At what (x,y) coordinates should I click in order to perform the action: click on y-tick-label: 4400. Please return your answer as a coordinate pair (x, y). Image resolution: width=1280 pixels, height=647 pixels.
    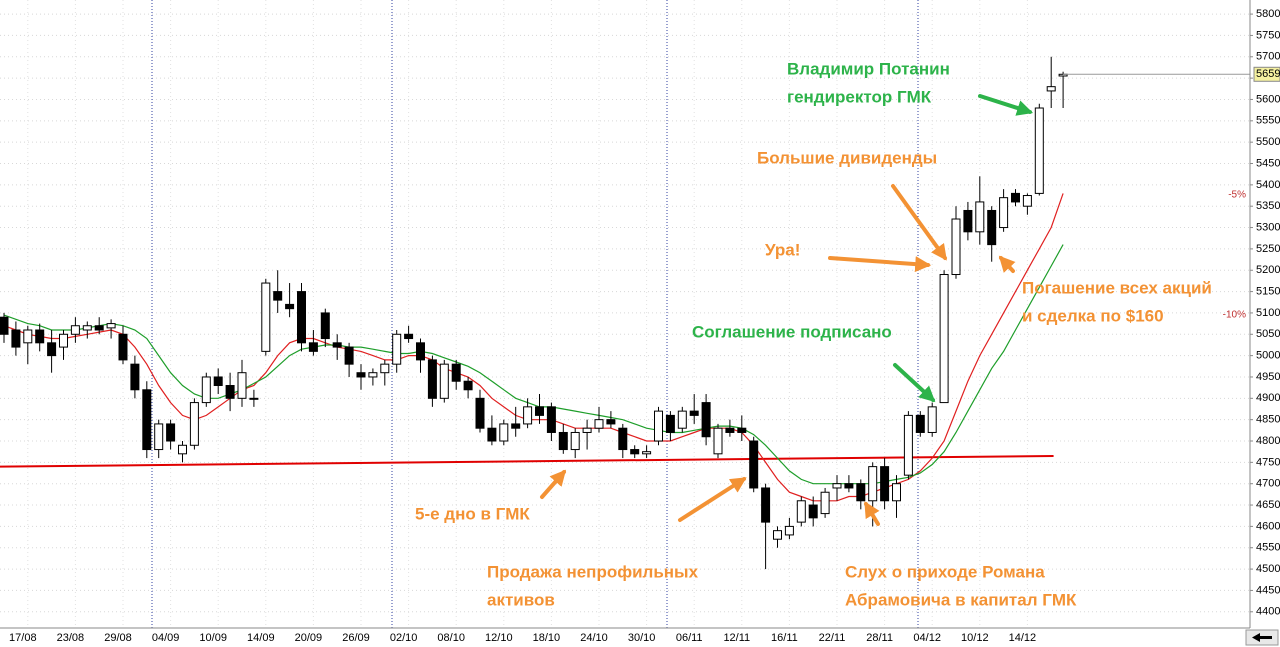
    Looking at the image, I should click on (1268, 612).